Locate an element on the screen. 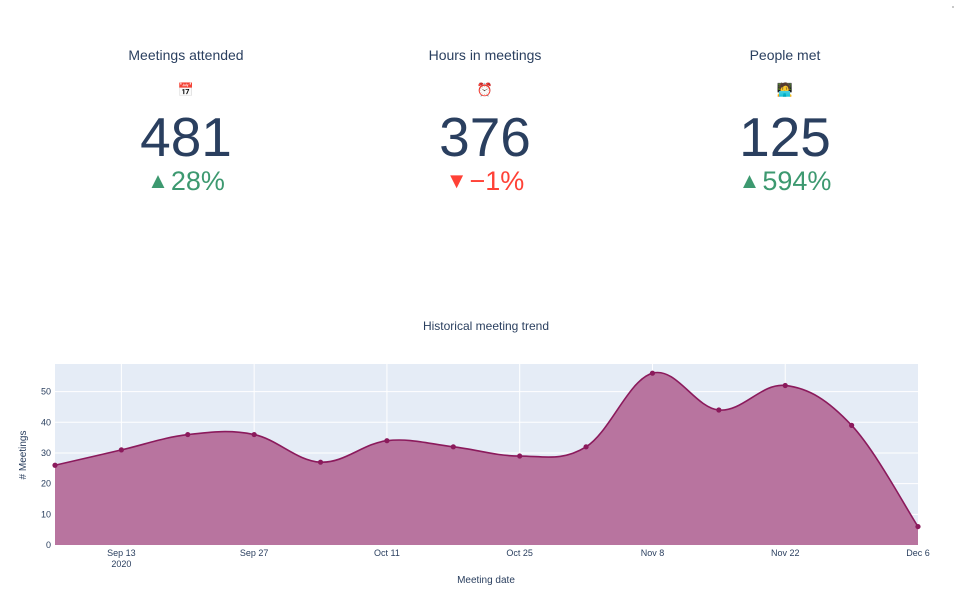 The height and width of the screenshot is (600, 960). kpi-value: 481 is located at coordinates (186, 137).